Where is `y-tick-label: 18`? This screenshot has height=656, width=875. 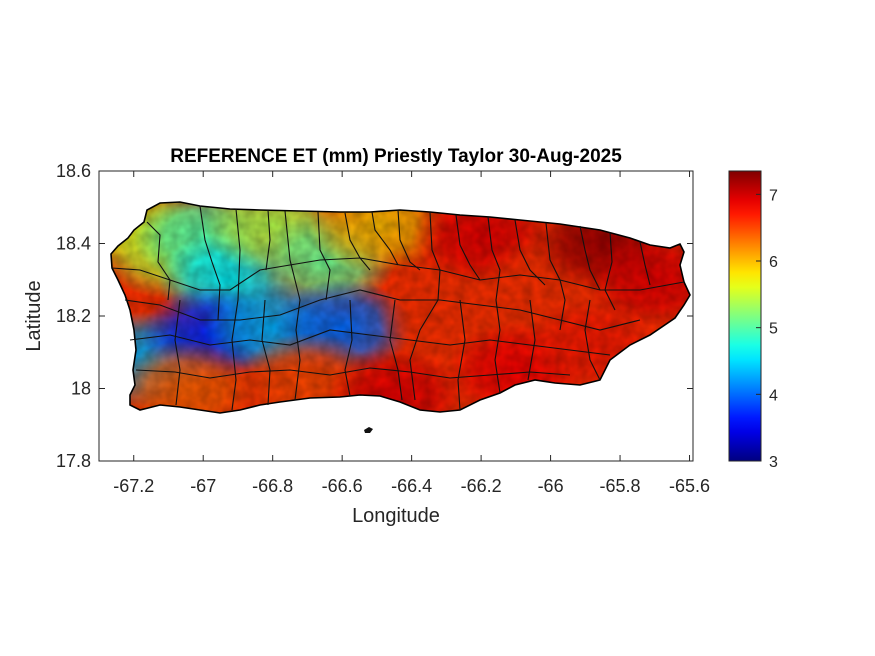 y-tick-label: 18 is located at coordinates (81, 389).